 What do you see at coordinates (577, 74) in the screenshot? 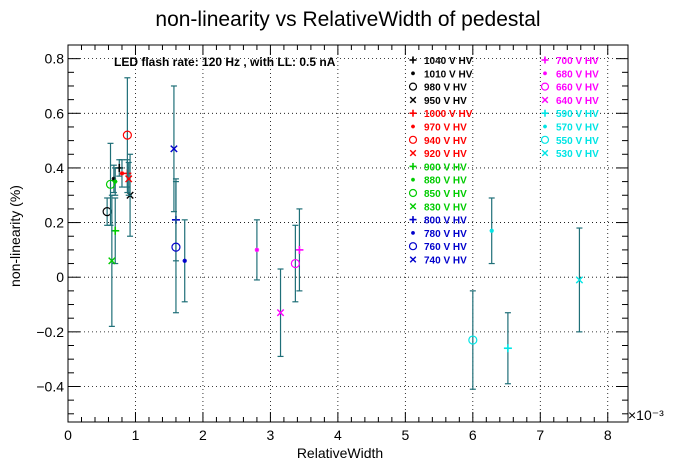
I see `legend-label: 680 V HV` at bounding box center [577, 74].